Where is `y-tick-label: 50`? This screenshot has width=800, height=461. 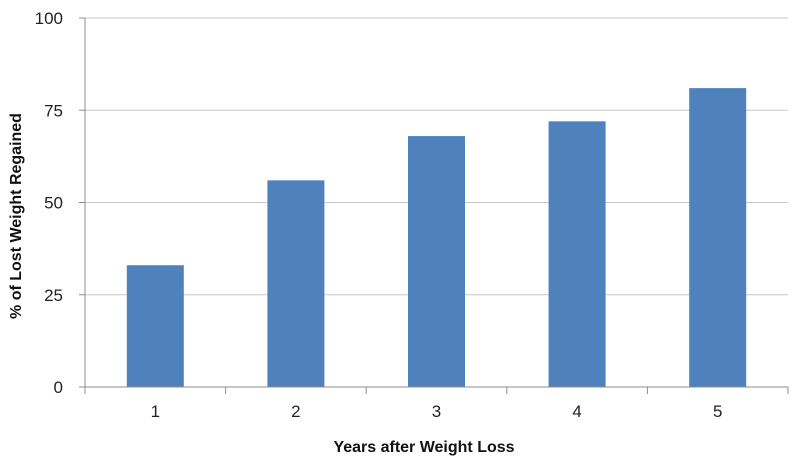
y-tick-label: 50 is located at coordinates (53, 203).